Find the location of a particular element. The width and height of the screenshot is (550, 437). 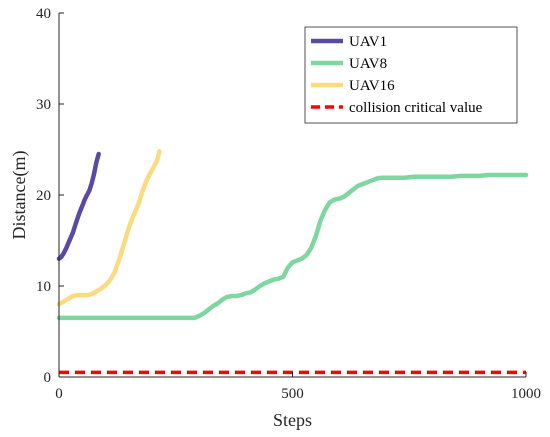

y-axis-title: Distance(m) is located at coordinates (19, 195).